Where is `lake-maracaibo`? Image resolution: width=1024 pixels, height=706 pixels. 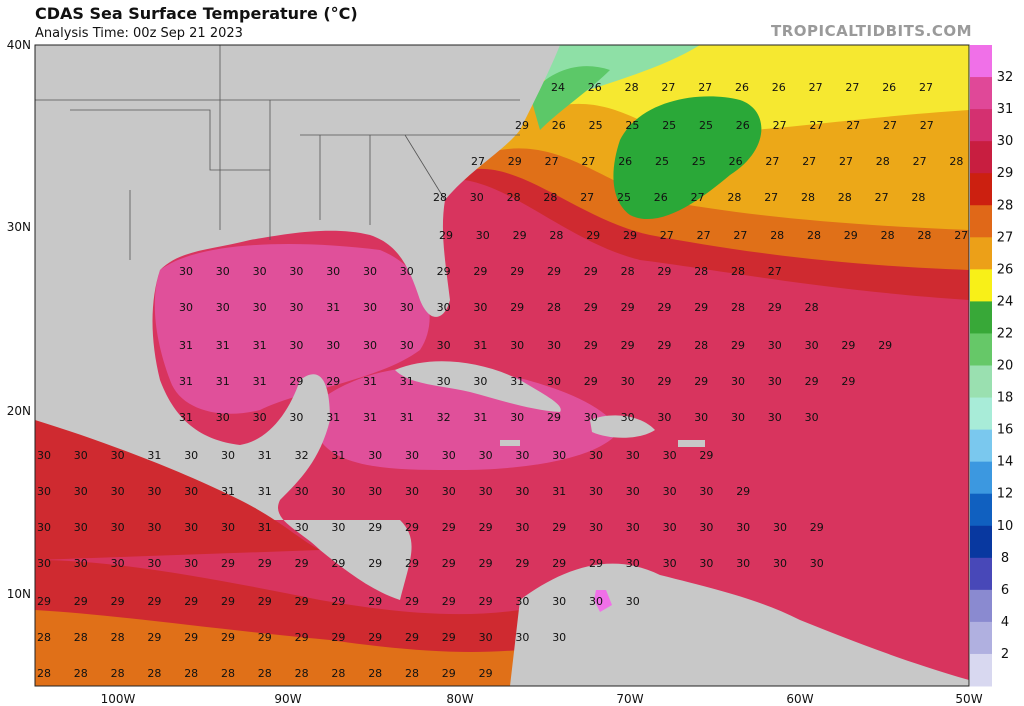
lake-maracaibo is located at coordinates (603, 601).